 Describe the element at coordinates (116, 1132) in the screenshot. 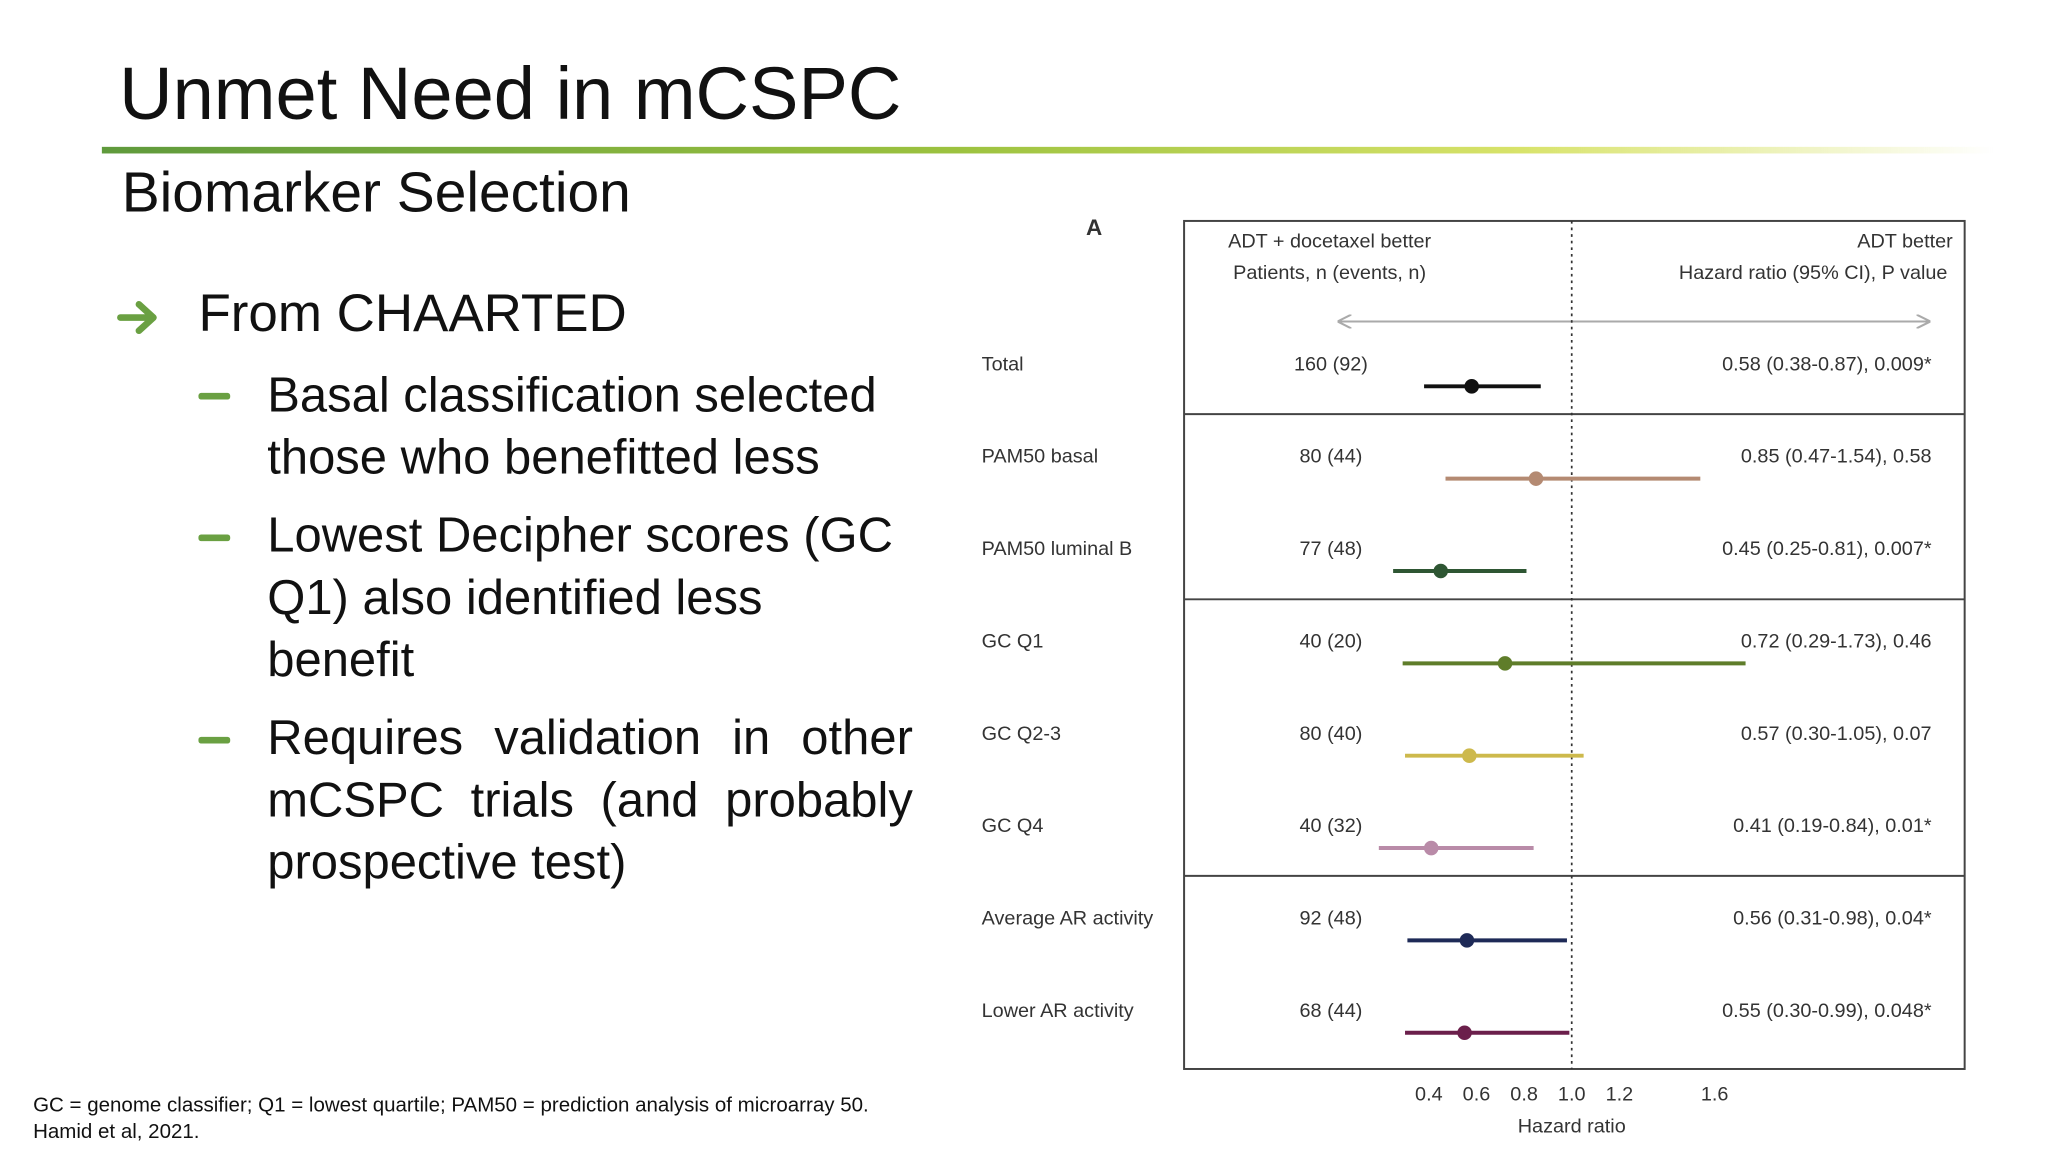

I see `footnote: Hamid et al, 2021.` at that location.